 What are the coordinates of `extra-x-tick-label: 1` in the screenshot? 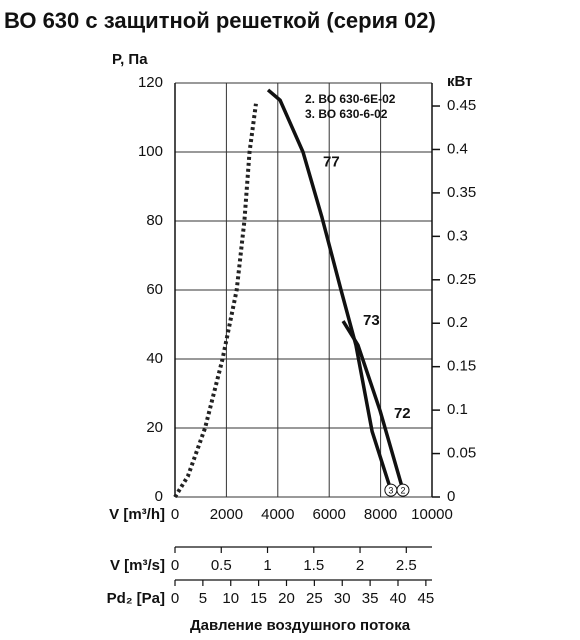 It's located at (267, 565).